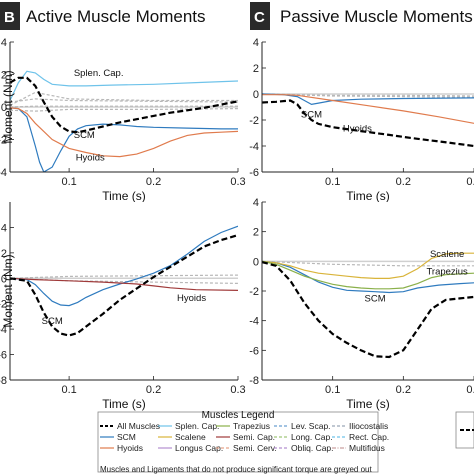 The image size is (474, 474). Describe the element at coordinates (99, 73) in the screenshot. I see `chart-0-annotation: Splen. Cap.` at that location.